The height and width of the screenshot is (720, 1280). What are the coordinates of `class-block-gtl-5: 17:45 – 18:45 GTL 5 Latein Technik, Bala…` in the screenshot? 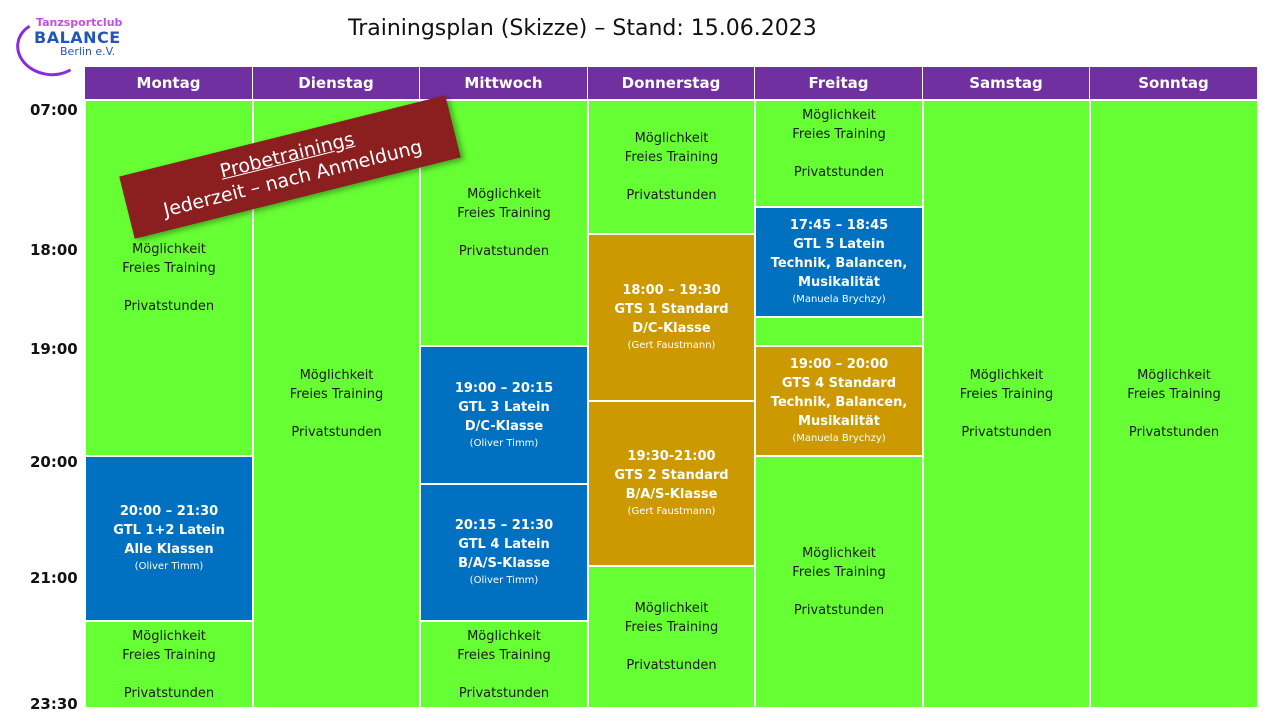 It's located at (839, 262).